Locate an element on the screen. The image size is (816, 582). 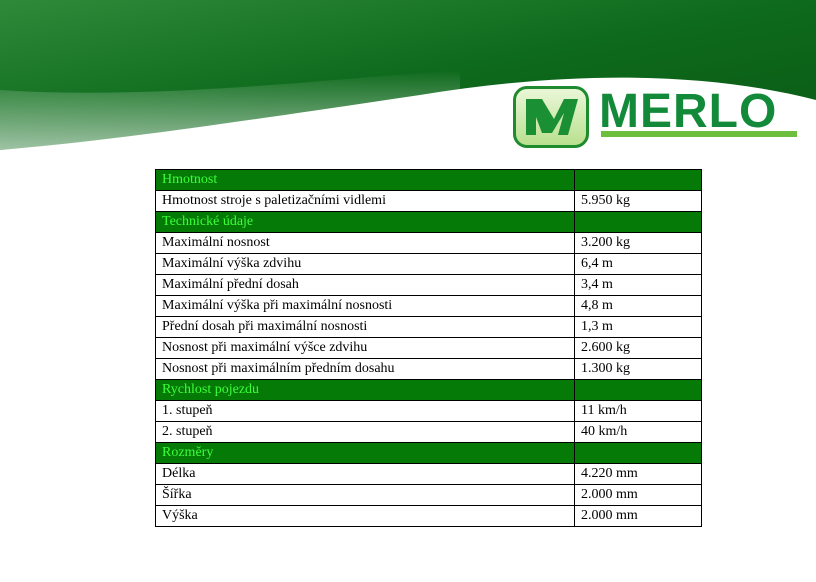
table-row: Maximální nosnost 3.200 kg is located at coordinates (428, 243).